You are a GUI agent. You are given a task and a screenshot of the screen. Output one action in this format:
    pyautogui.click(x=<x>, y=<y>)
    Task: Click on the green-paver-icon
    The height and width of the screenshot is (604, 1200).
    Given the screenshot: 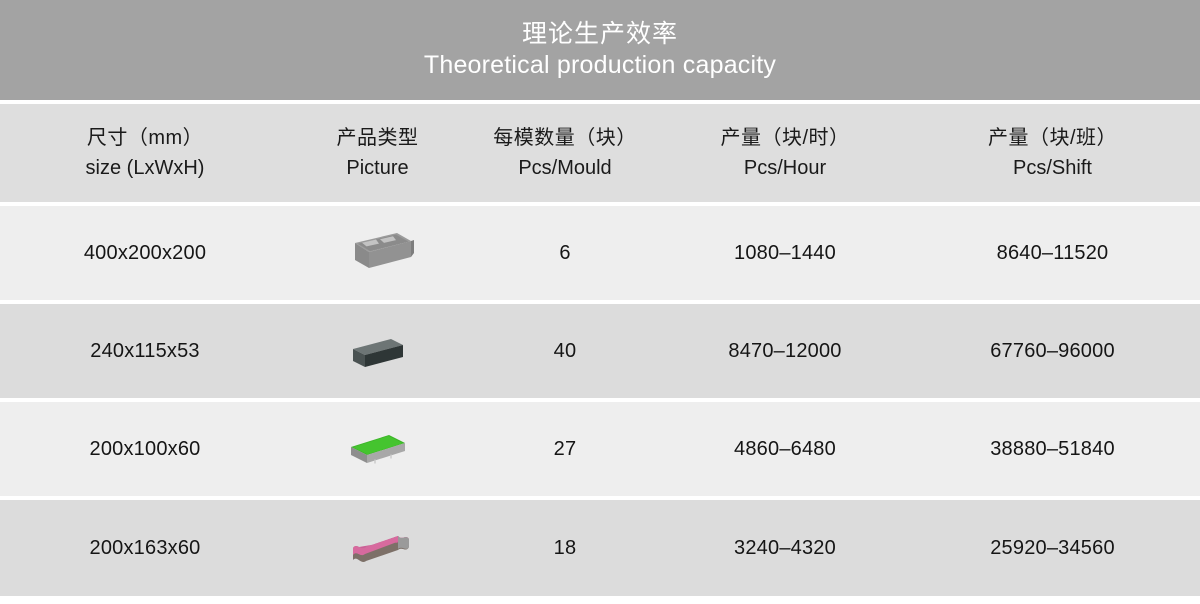 What is the action you would take?
    pyautogui.click(x=378, y=449)
    